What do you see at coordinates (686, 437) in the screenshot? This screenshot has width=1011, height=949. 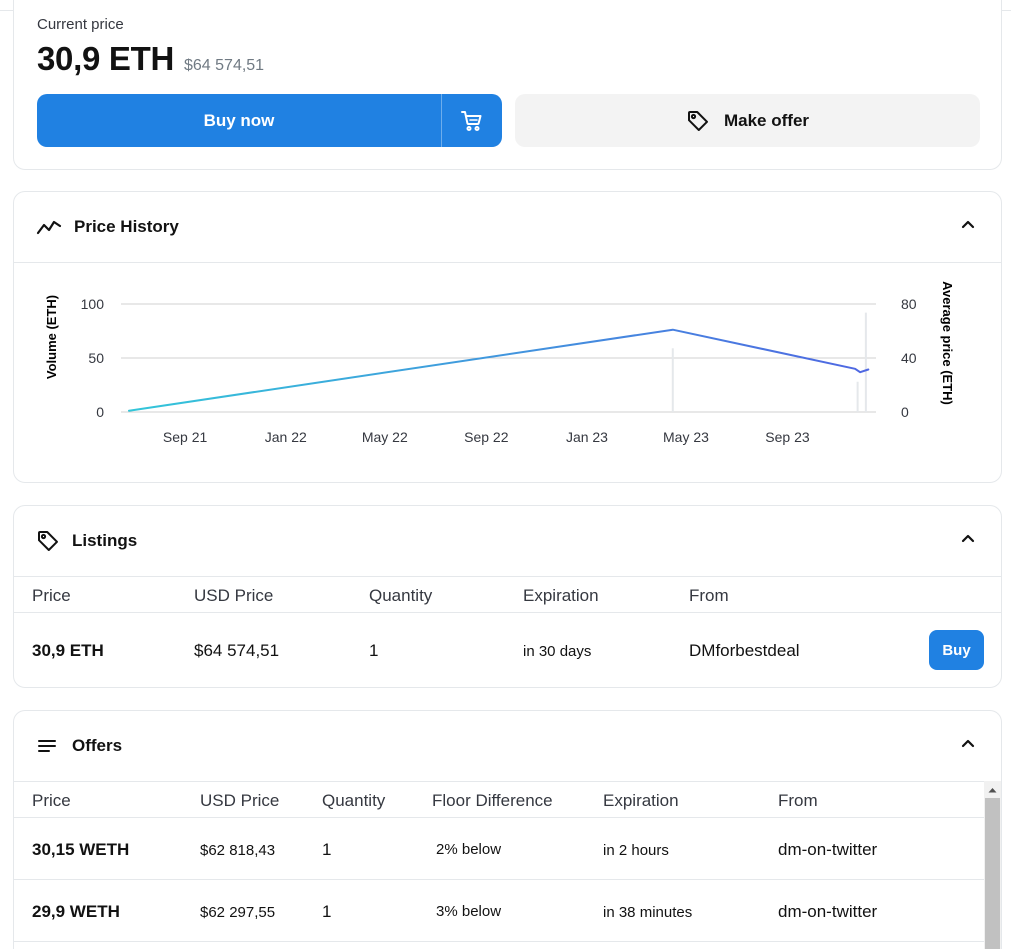 I see `x-tick-label: May 23` at bounding box center [686, 437].